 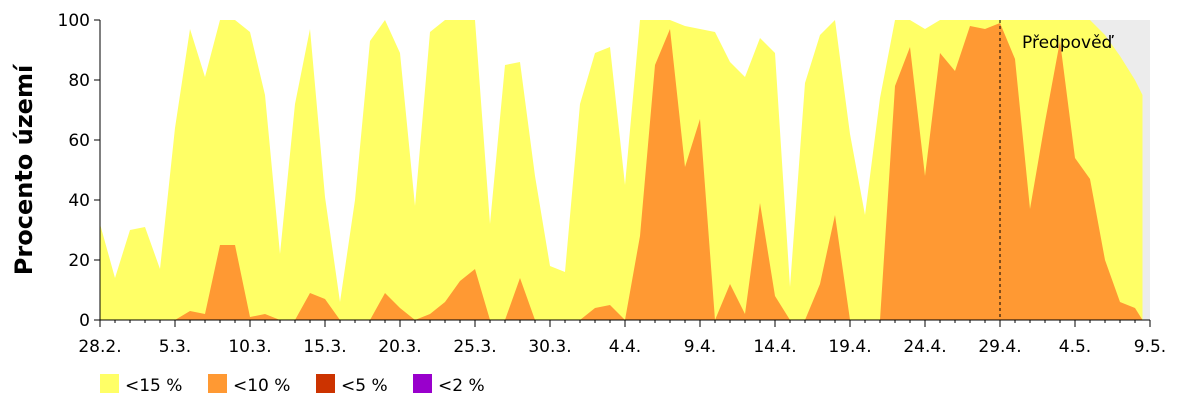 What do you see at coordinates (74, 21) in the screenshot?
I see `y-tick-label: 100` at bounding box center [74, 21].